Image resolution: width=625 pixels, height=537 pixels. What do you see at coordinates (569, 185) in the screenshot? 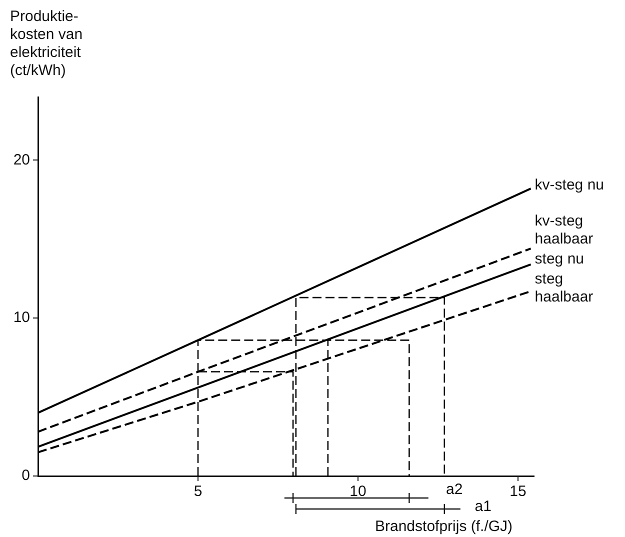
I see `series-label: kv-steg nu` at bounding box center [569, 185].